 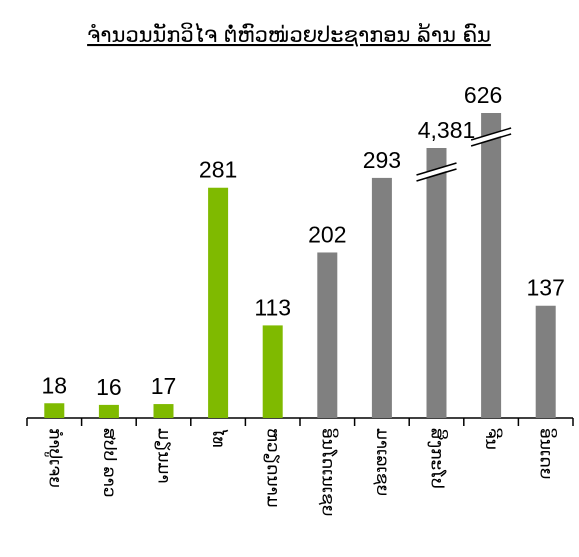 I want to click on x-tick-label: ສປປ ລາວ, so click(x=109, y=463).